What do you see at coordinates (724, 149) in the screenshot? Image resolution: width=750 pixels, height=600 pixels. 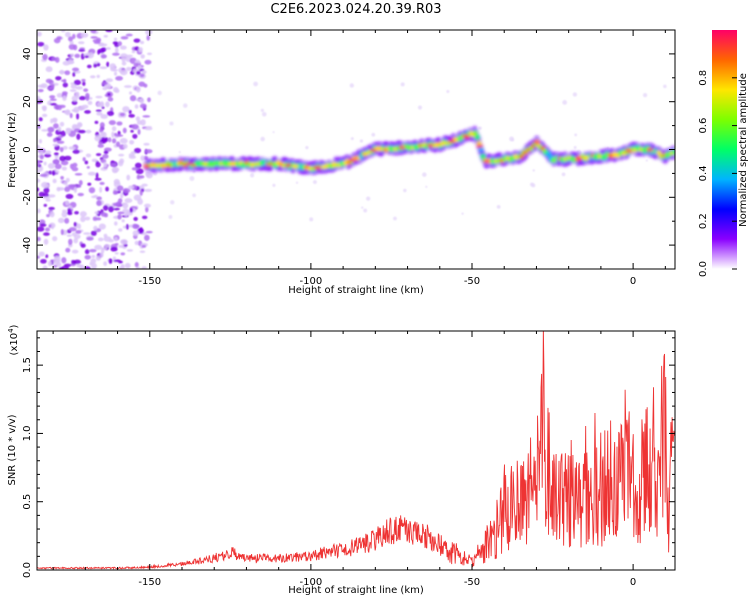 I see `colorbar` at bounding box center [724, 149].